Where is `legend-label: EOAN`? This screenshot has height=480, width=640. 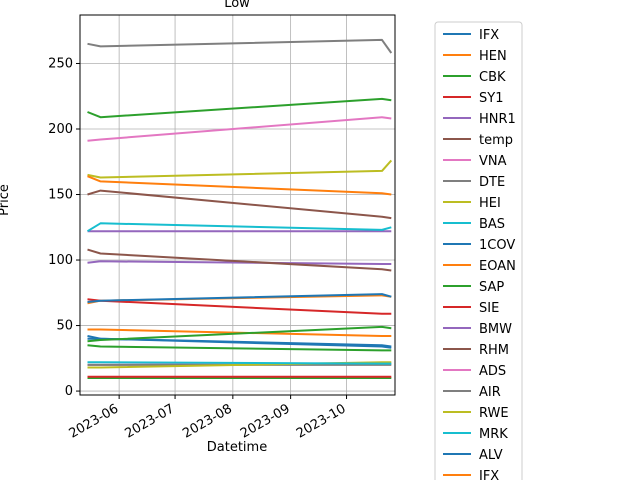 legend-label: EOAN is located at coordinates (497, 266).